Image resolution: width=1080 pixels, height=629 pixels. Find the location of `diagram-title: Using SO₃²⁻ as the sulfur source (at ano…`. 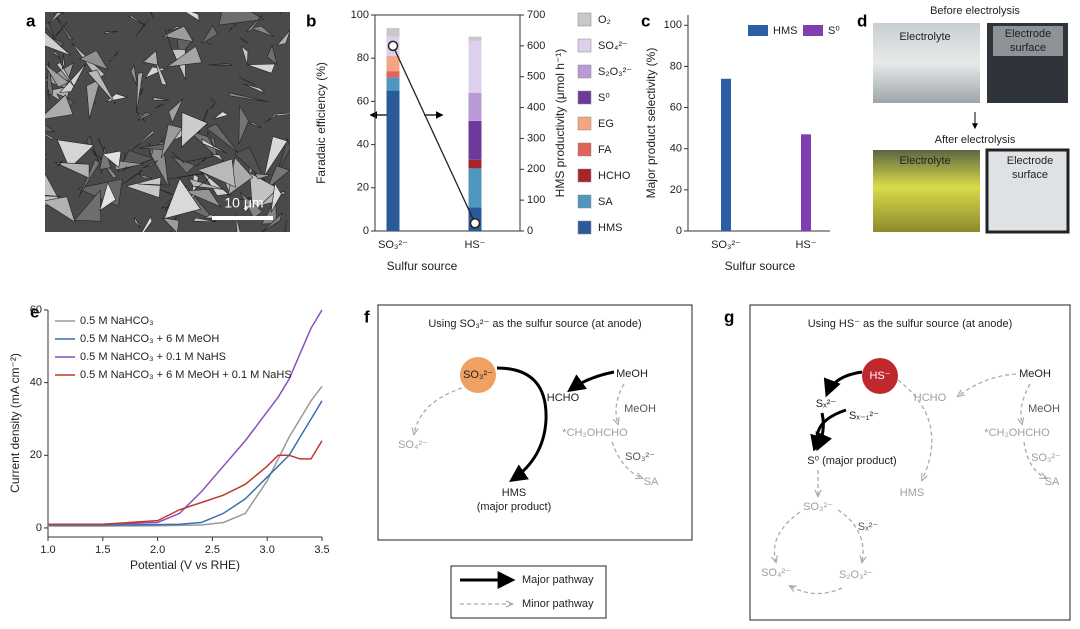

diagram-title: Using SO₃²⁻ as the sulfur source (at ano… is located at coordinates (534, 324).